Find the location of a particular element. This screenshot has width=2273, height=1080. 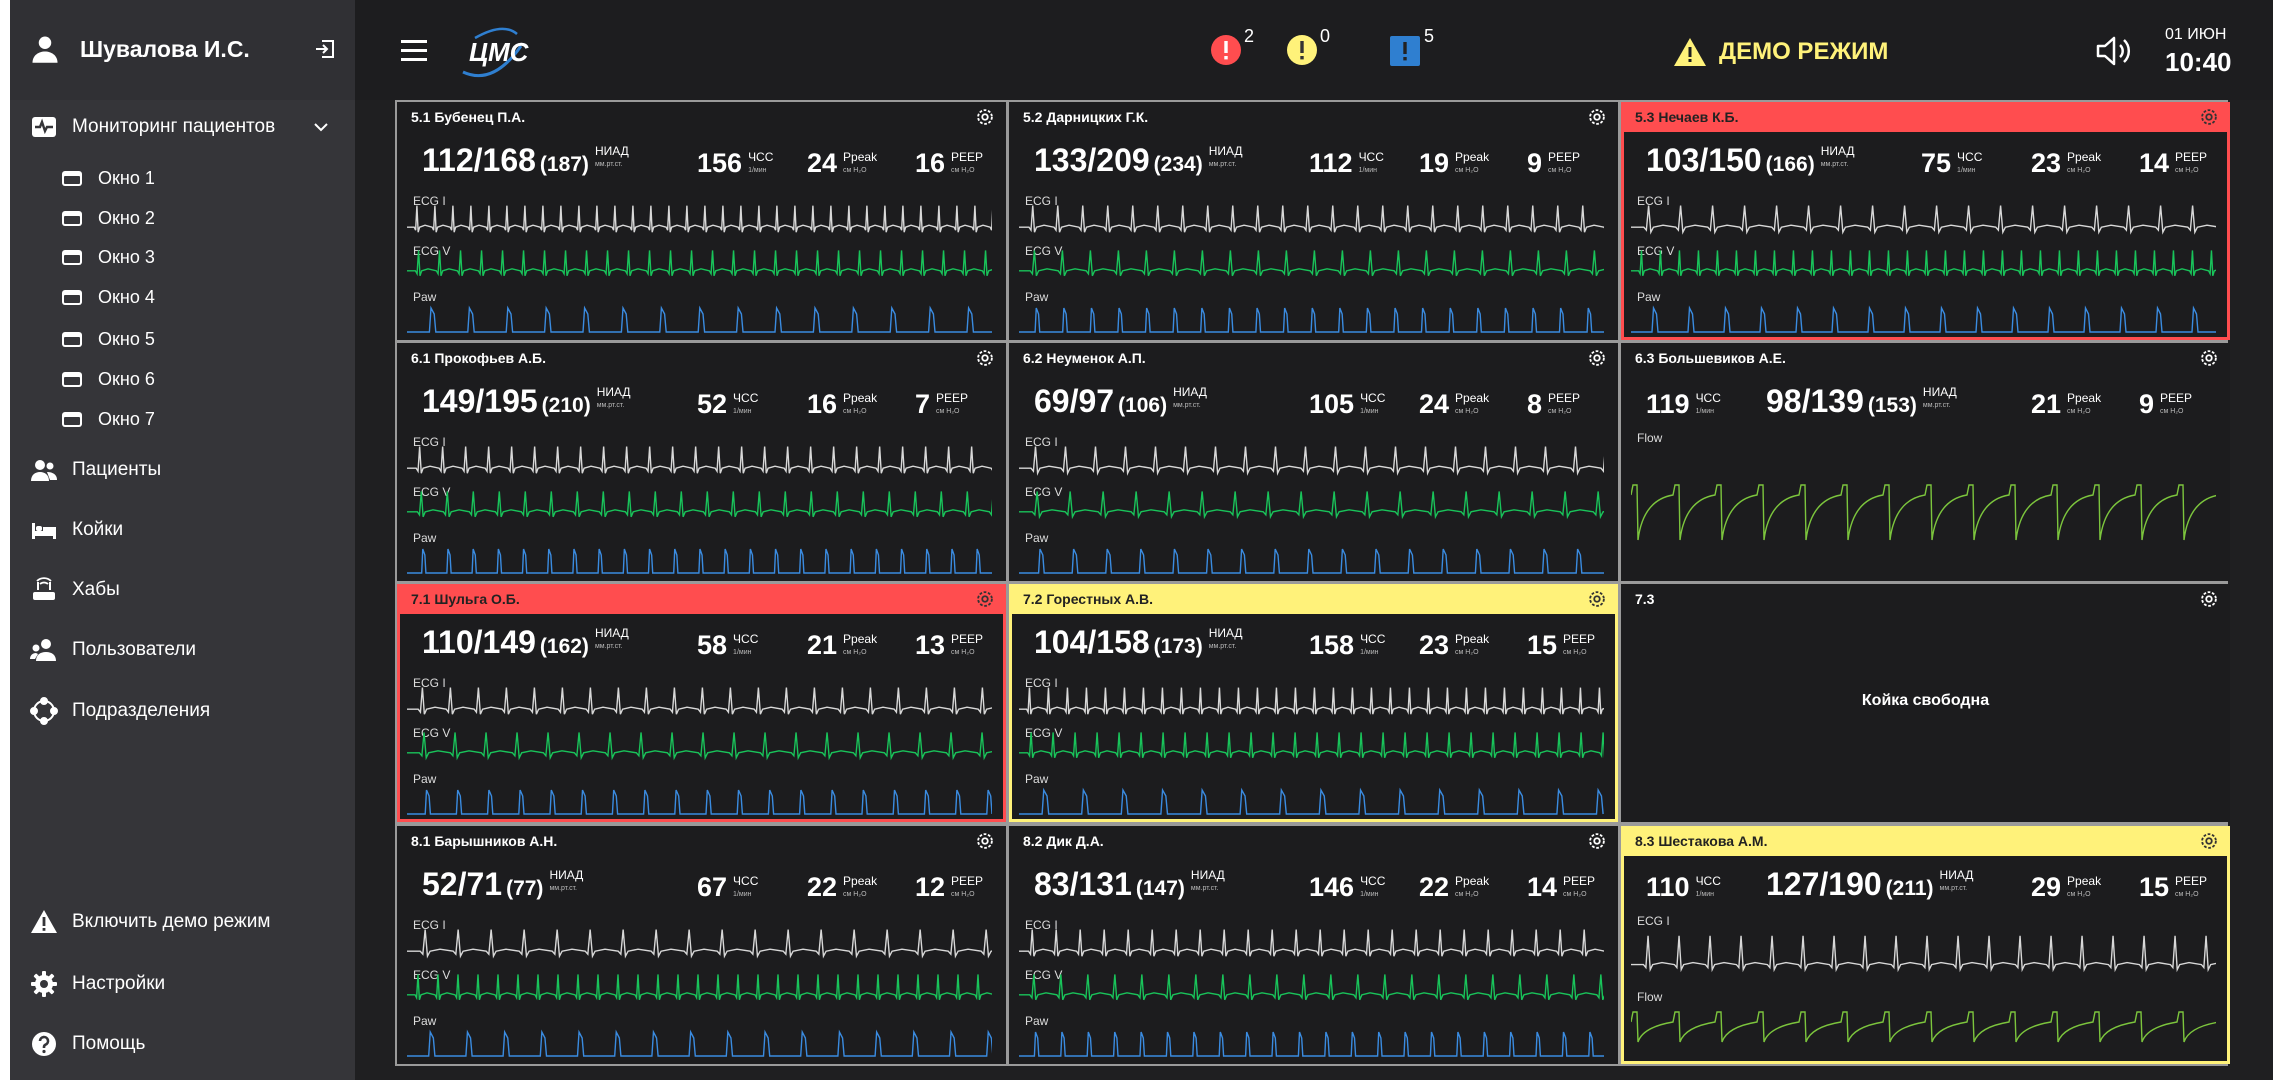

volume-icon is located at coordinates (2115, 51).